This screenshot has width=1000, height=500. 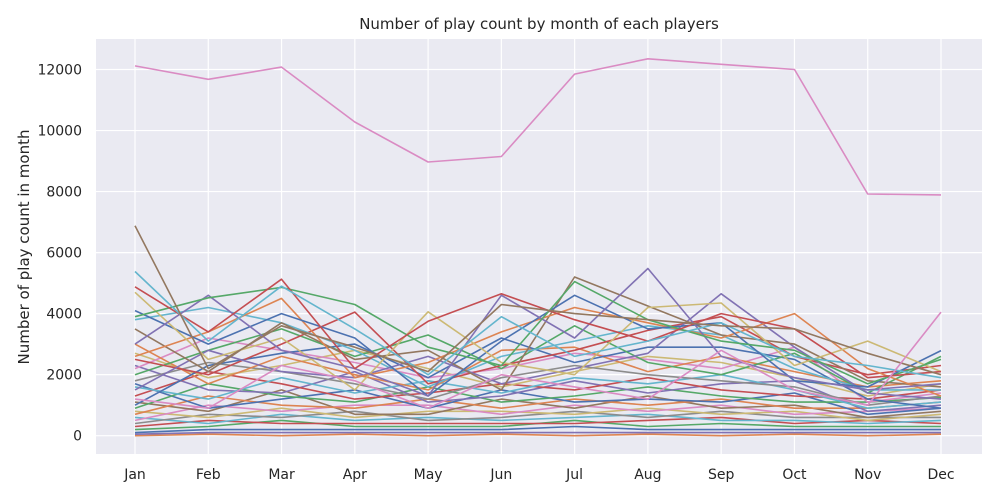 What do you see at coordinates (794, 475) in the screenshot?
I see `x-tick-label: Oct` at bounding box center [794, 475].